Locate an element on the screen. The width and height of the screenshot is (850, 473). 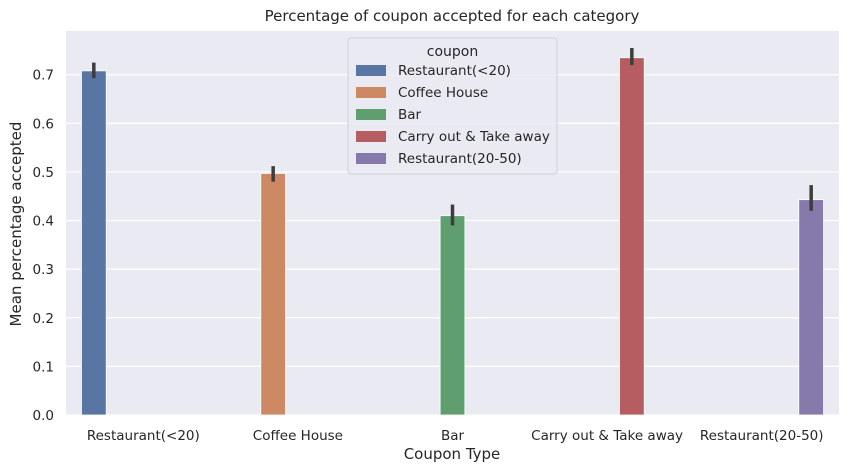
y-tick-label: 0.1 is located at coordinates (43, 367).